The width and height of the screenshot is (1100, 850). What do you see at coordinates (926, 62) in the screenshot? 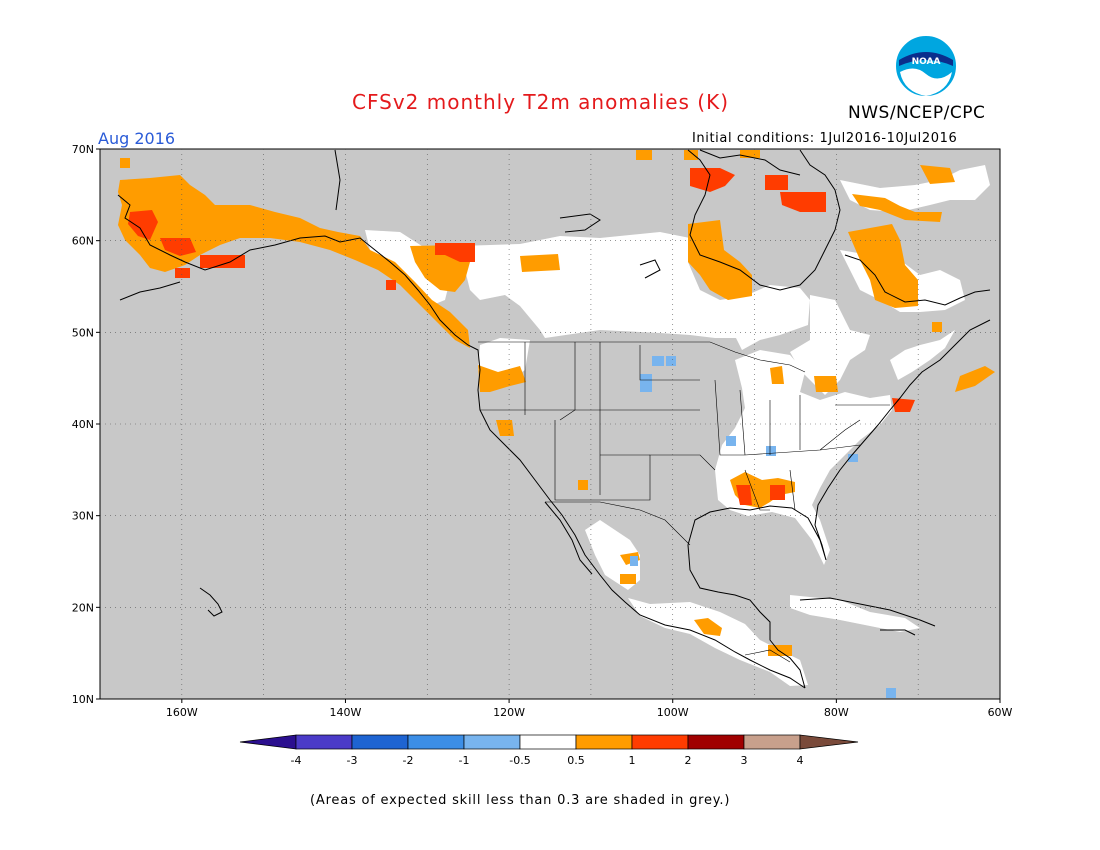
I see `noaa-logo-text: NOAA` at bounding box center [926, 62].